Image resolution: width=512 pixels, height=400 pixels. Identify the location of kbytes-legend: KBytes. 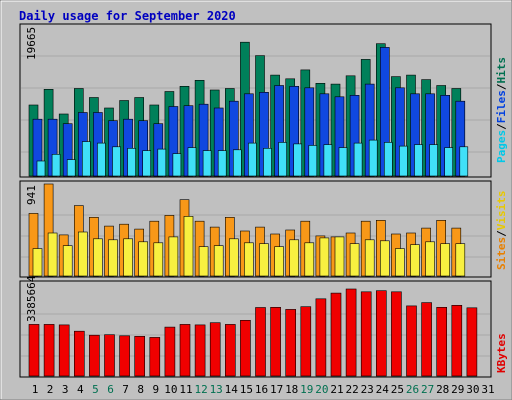
(501, 353).